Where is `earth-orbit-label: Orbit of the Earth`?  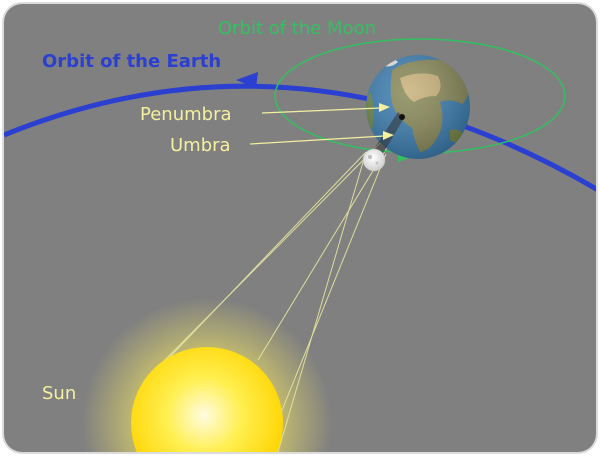
earth-orbit-label: Orbit of the Earth is located at coordinates (131, 61).